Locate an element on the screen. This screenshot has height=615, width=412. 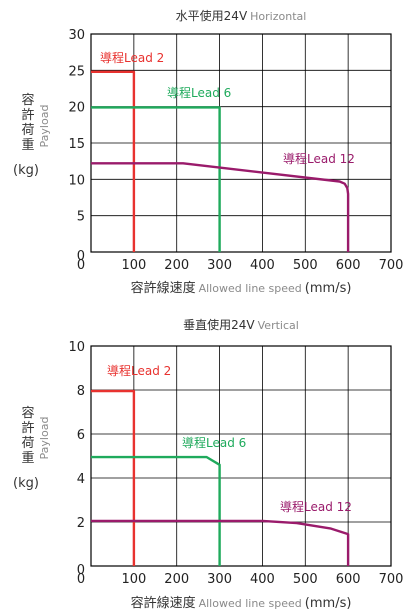
chart-title-2: 垂直使用24V Vertical is located at coordinates (241, 324).